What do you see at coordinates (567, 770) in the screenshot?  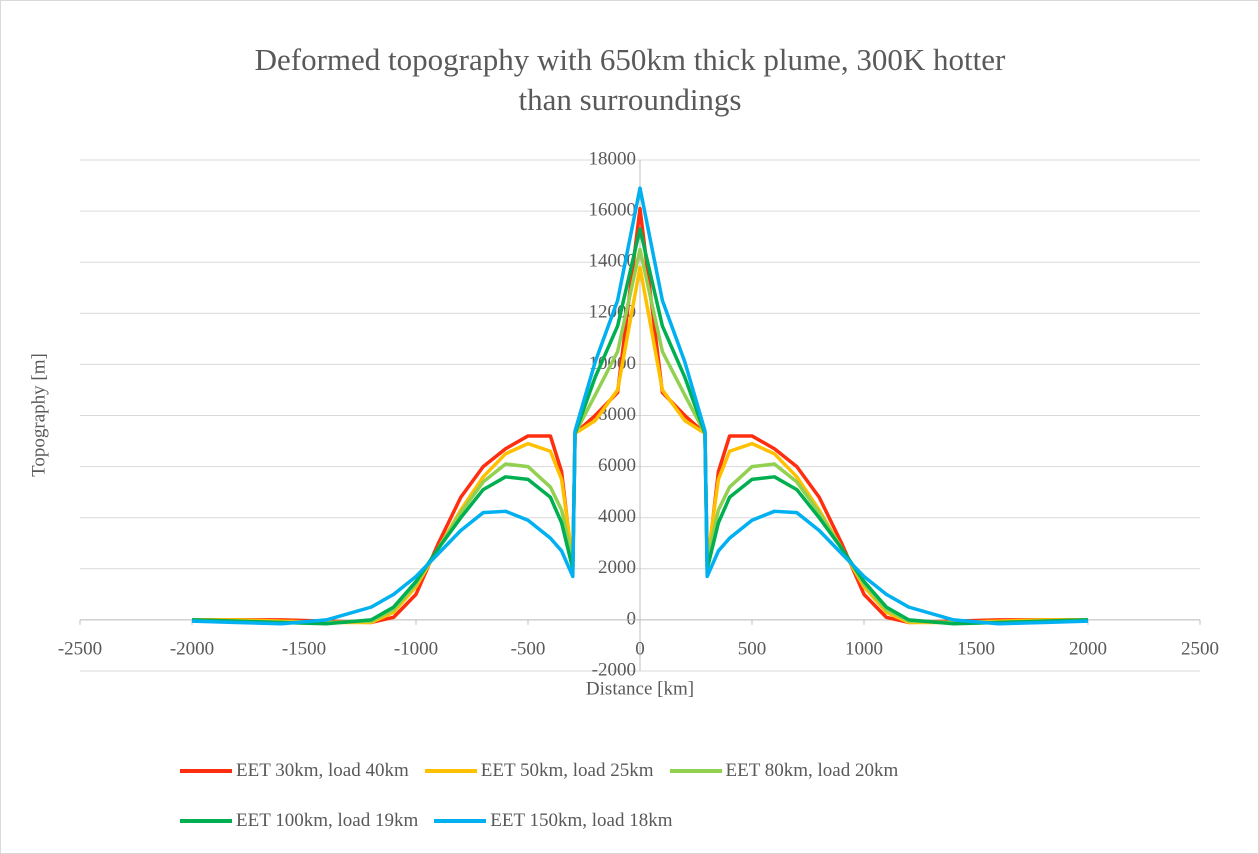 I see `legend-label: EET 50km, load 25km` at bounding box center [567, 770].